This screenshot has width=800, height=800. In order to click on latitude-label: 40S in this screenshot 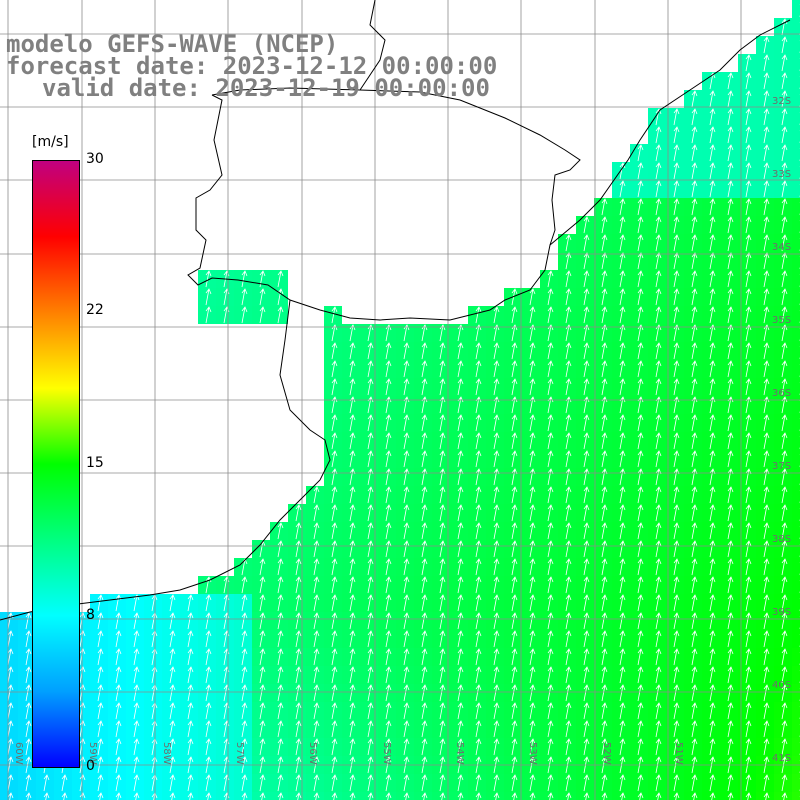, I will do `click(781, 685)`.